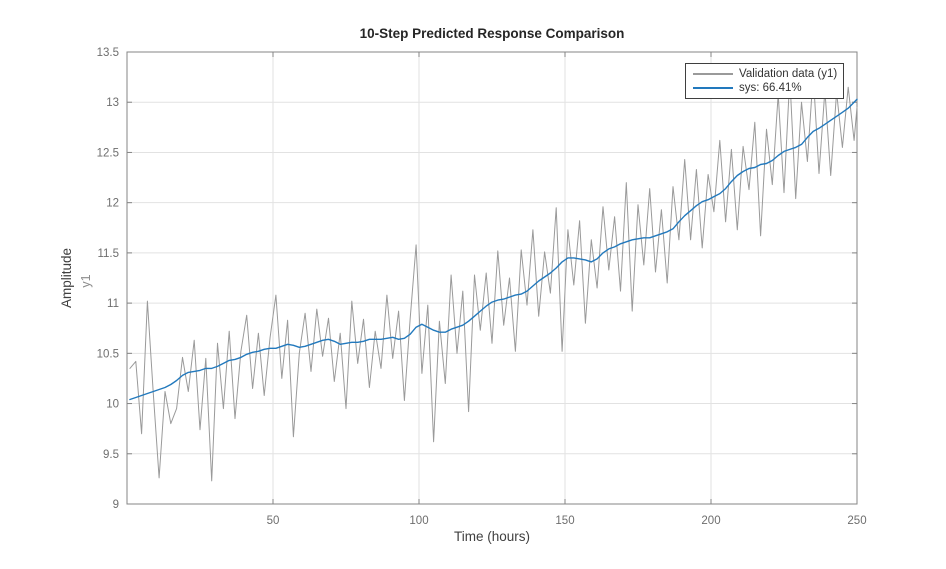  Describe the element at coordinates (112, 204) in the screenshot. I see `y-tick-label: 12` at that location.